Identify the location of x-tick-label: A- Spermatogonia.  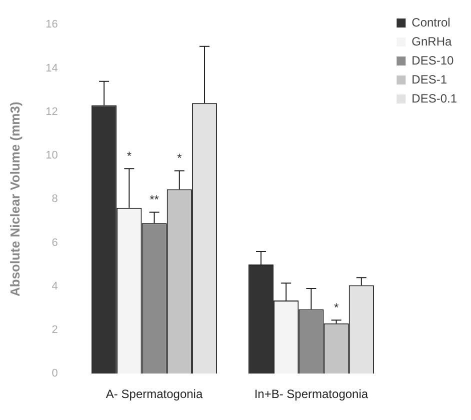
(154, 394).